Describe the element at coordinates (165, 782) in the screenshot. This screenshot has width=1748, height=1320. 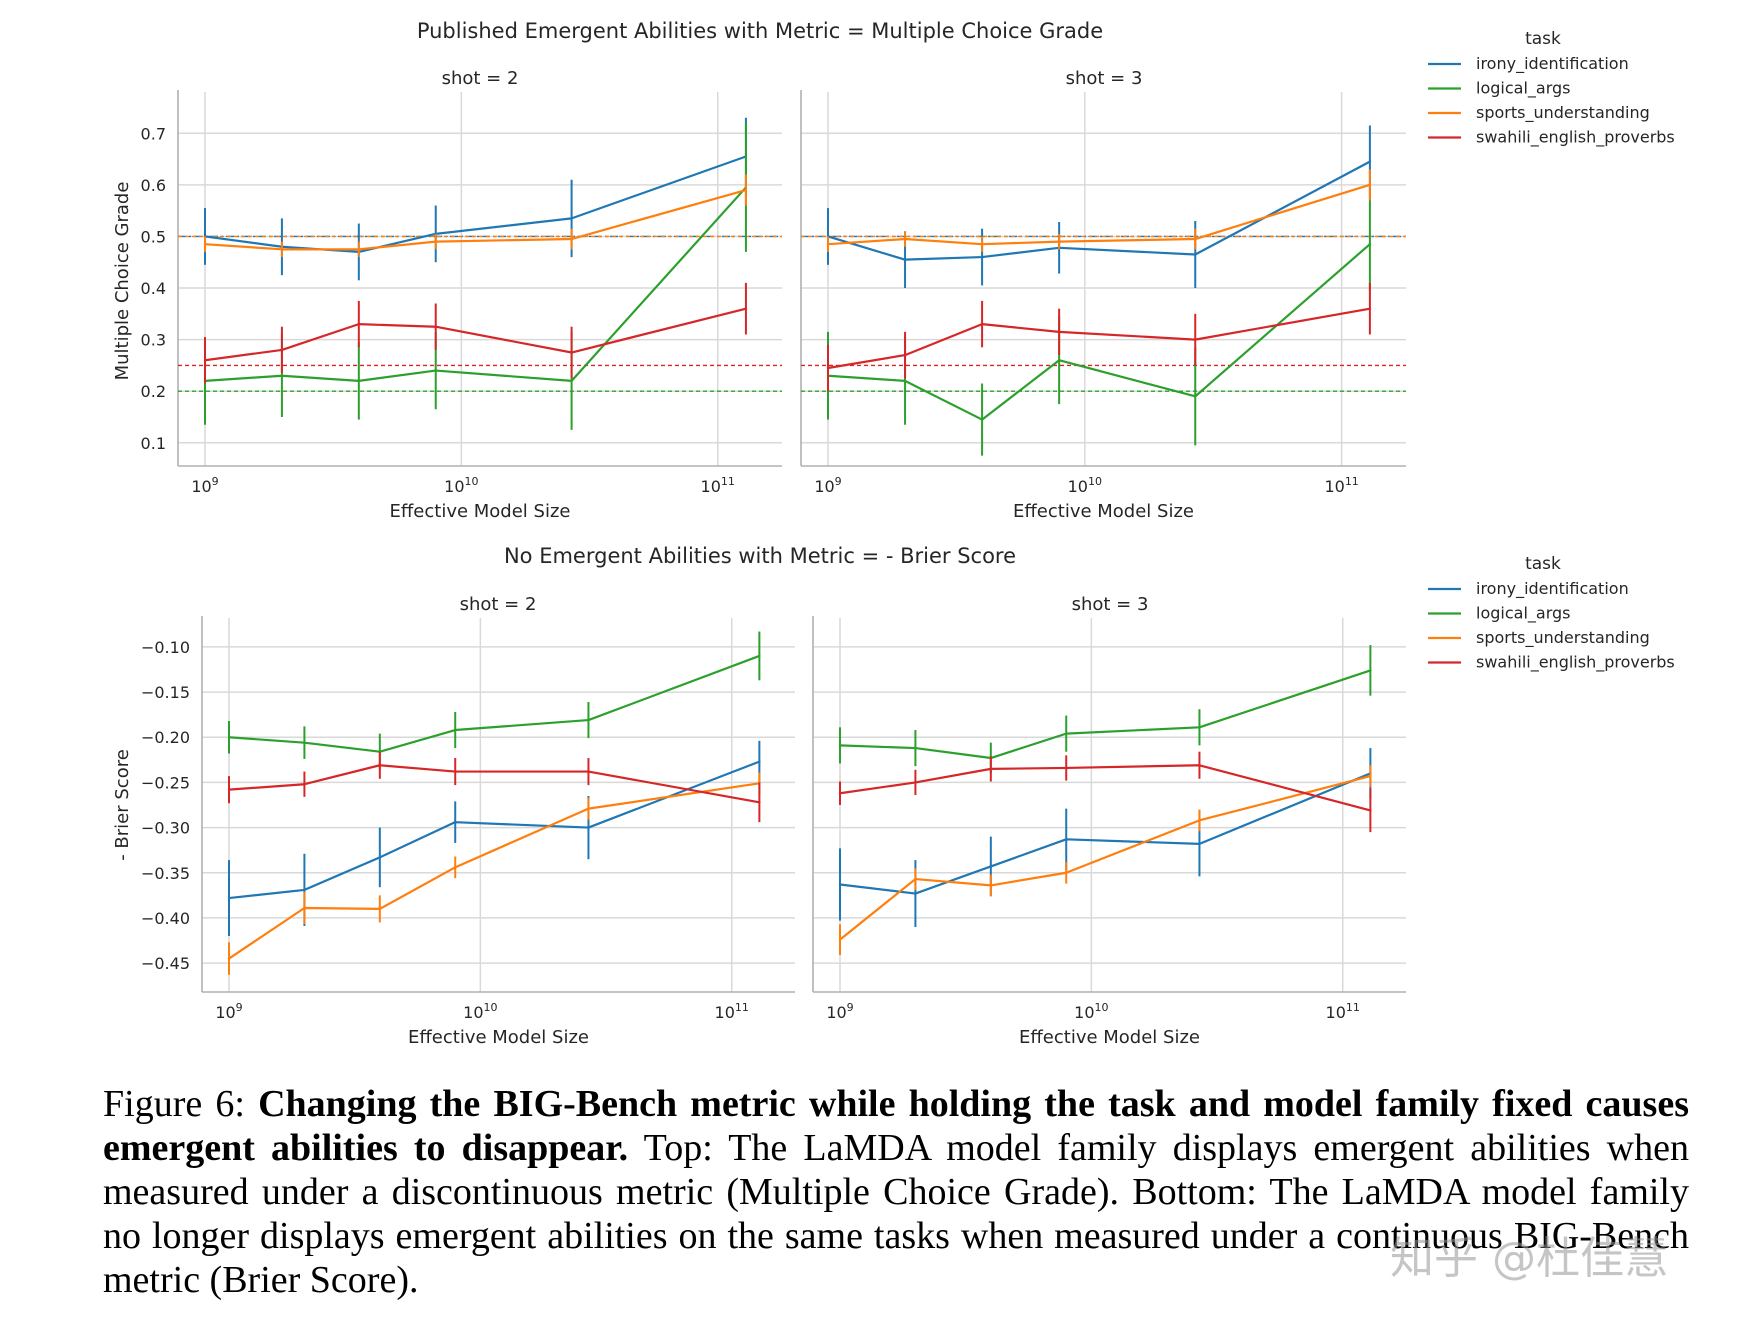
I see `y-tick-label: −0.25` at that location.